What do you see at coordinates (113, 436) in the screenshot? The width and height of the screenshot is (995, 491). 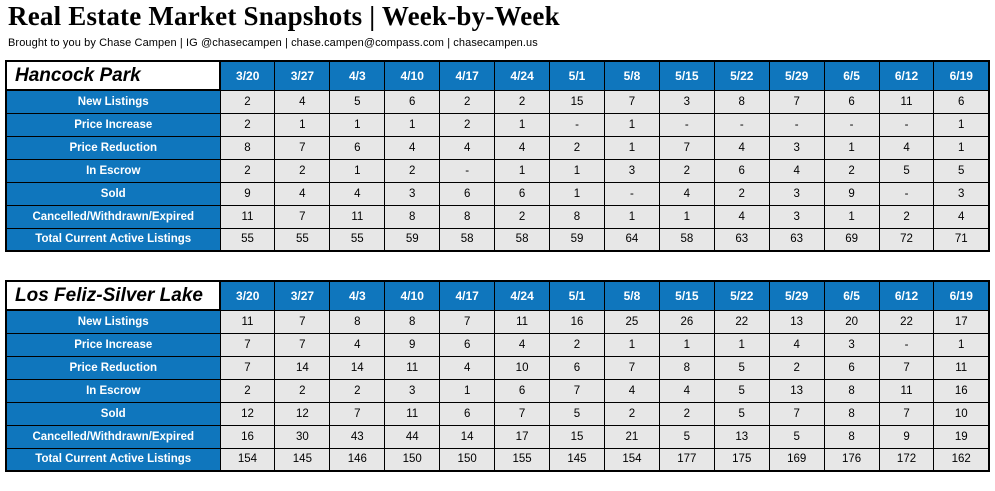 I see `row-label-cell: Cancelled/Withdrawn/Expired` at bounding box center [113, 436].